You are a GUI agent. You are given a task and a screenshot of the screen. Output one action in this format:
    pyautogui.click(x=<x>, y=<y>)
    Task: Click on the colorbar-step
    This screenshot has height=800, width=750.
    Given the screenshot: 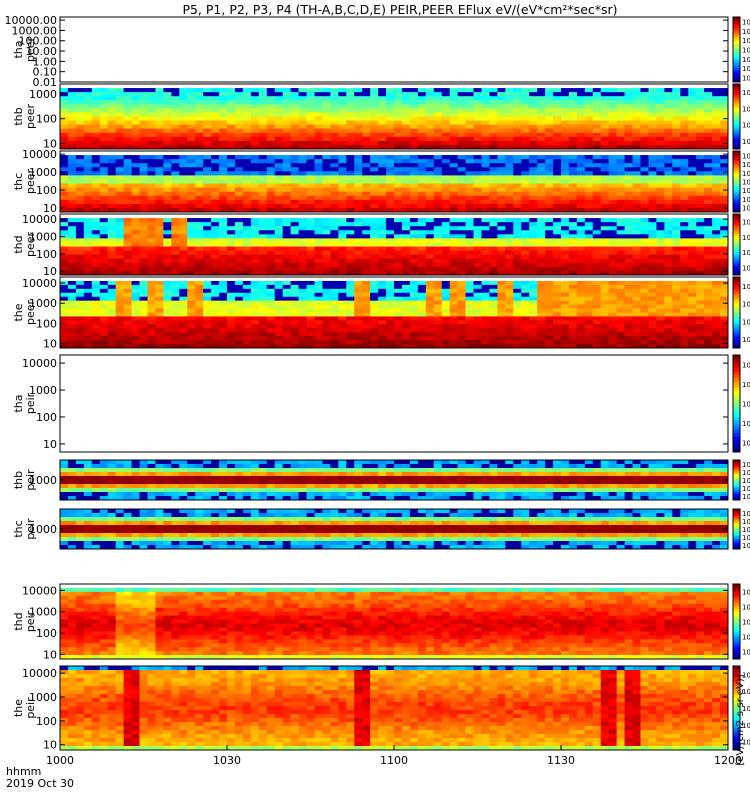 What is the action you would take?
    pyautogui.click(x=736, y=178)
    